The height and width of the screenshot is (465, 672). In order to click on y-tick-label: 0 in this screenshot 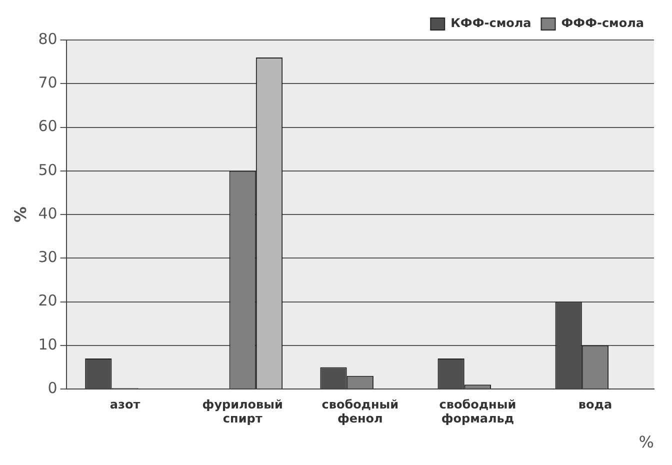, I will do `click(53, 387)`.